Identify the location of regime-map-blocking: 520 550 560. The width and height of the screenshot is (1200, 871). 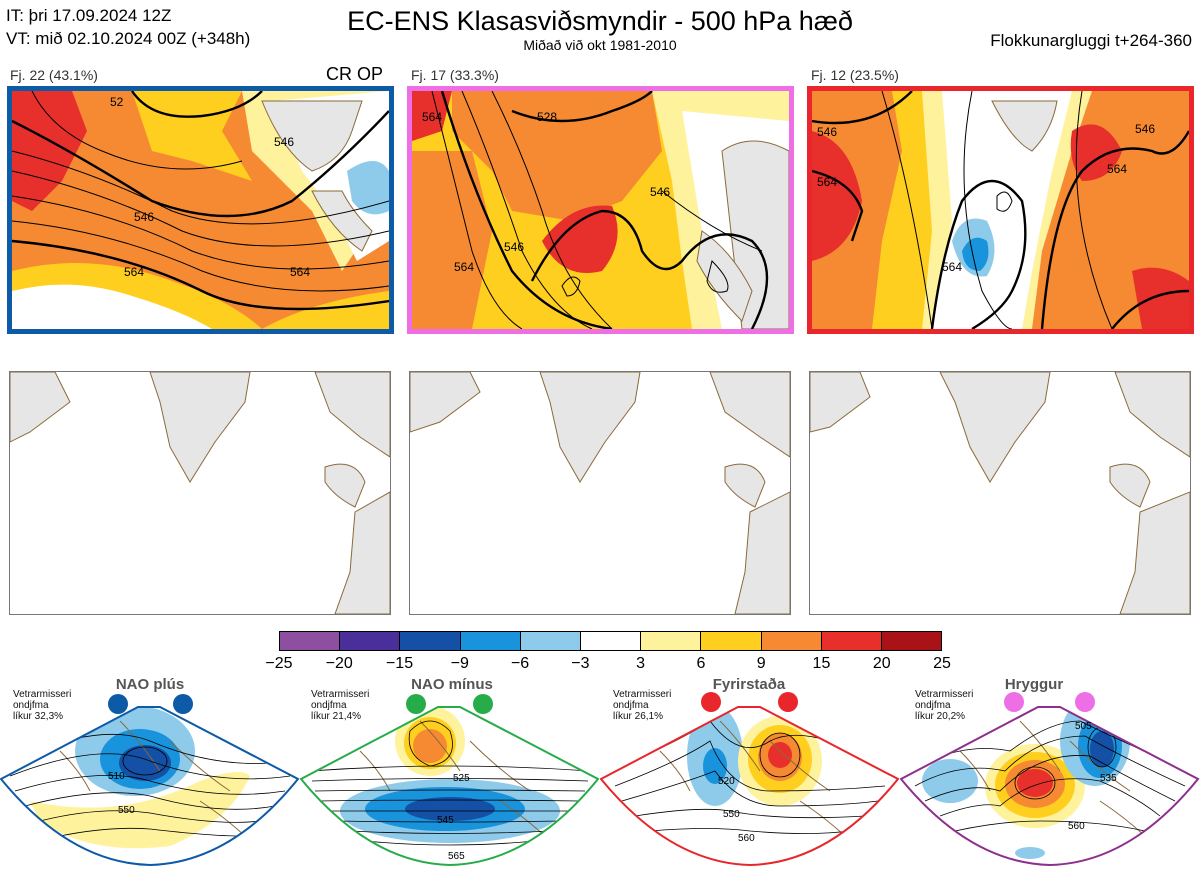
(750, 776).